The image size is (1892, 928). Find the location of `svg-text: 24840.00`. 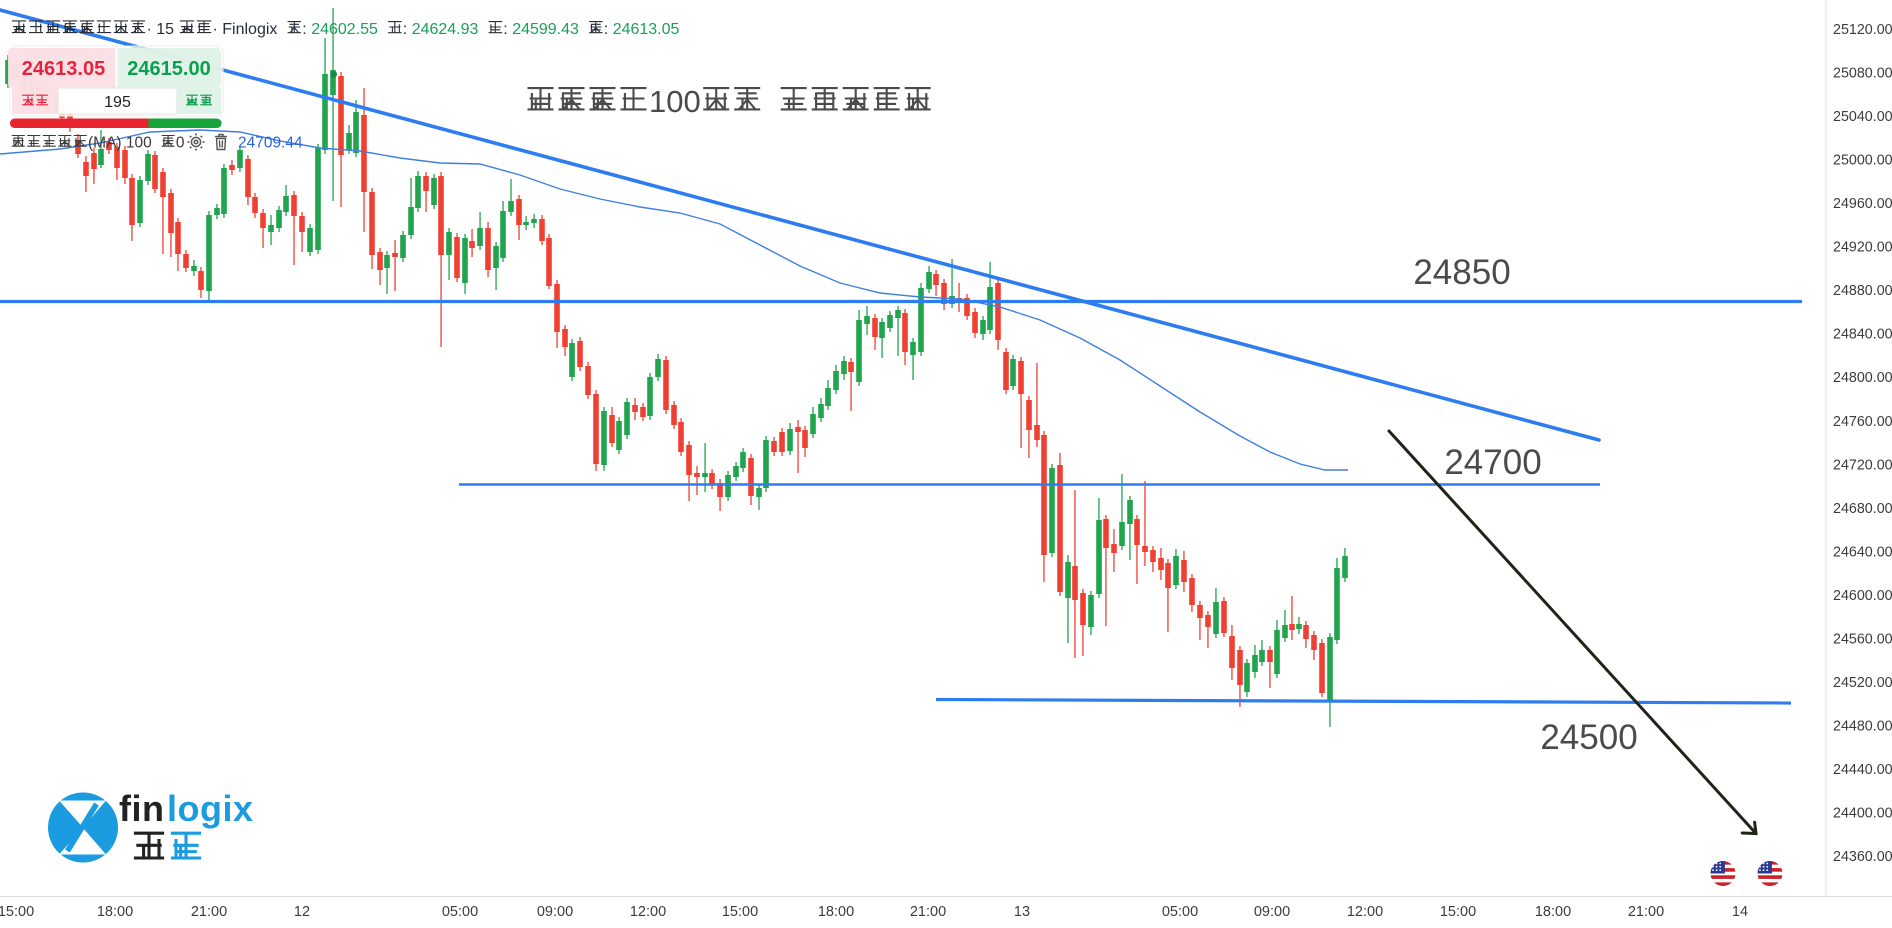

svg-text: 24840.00 is located at coordinates (1862, 335).